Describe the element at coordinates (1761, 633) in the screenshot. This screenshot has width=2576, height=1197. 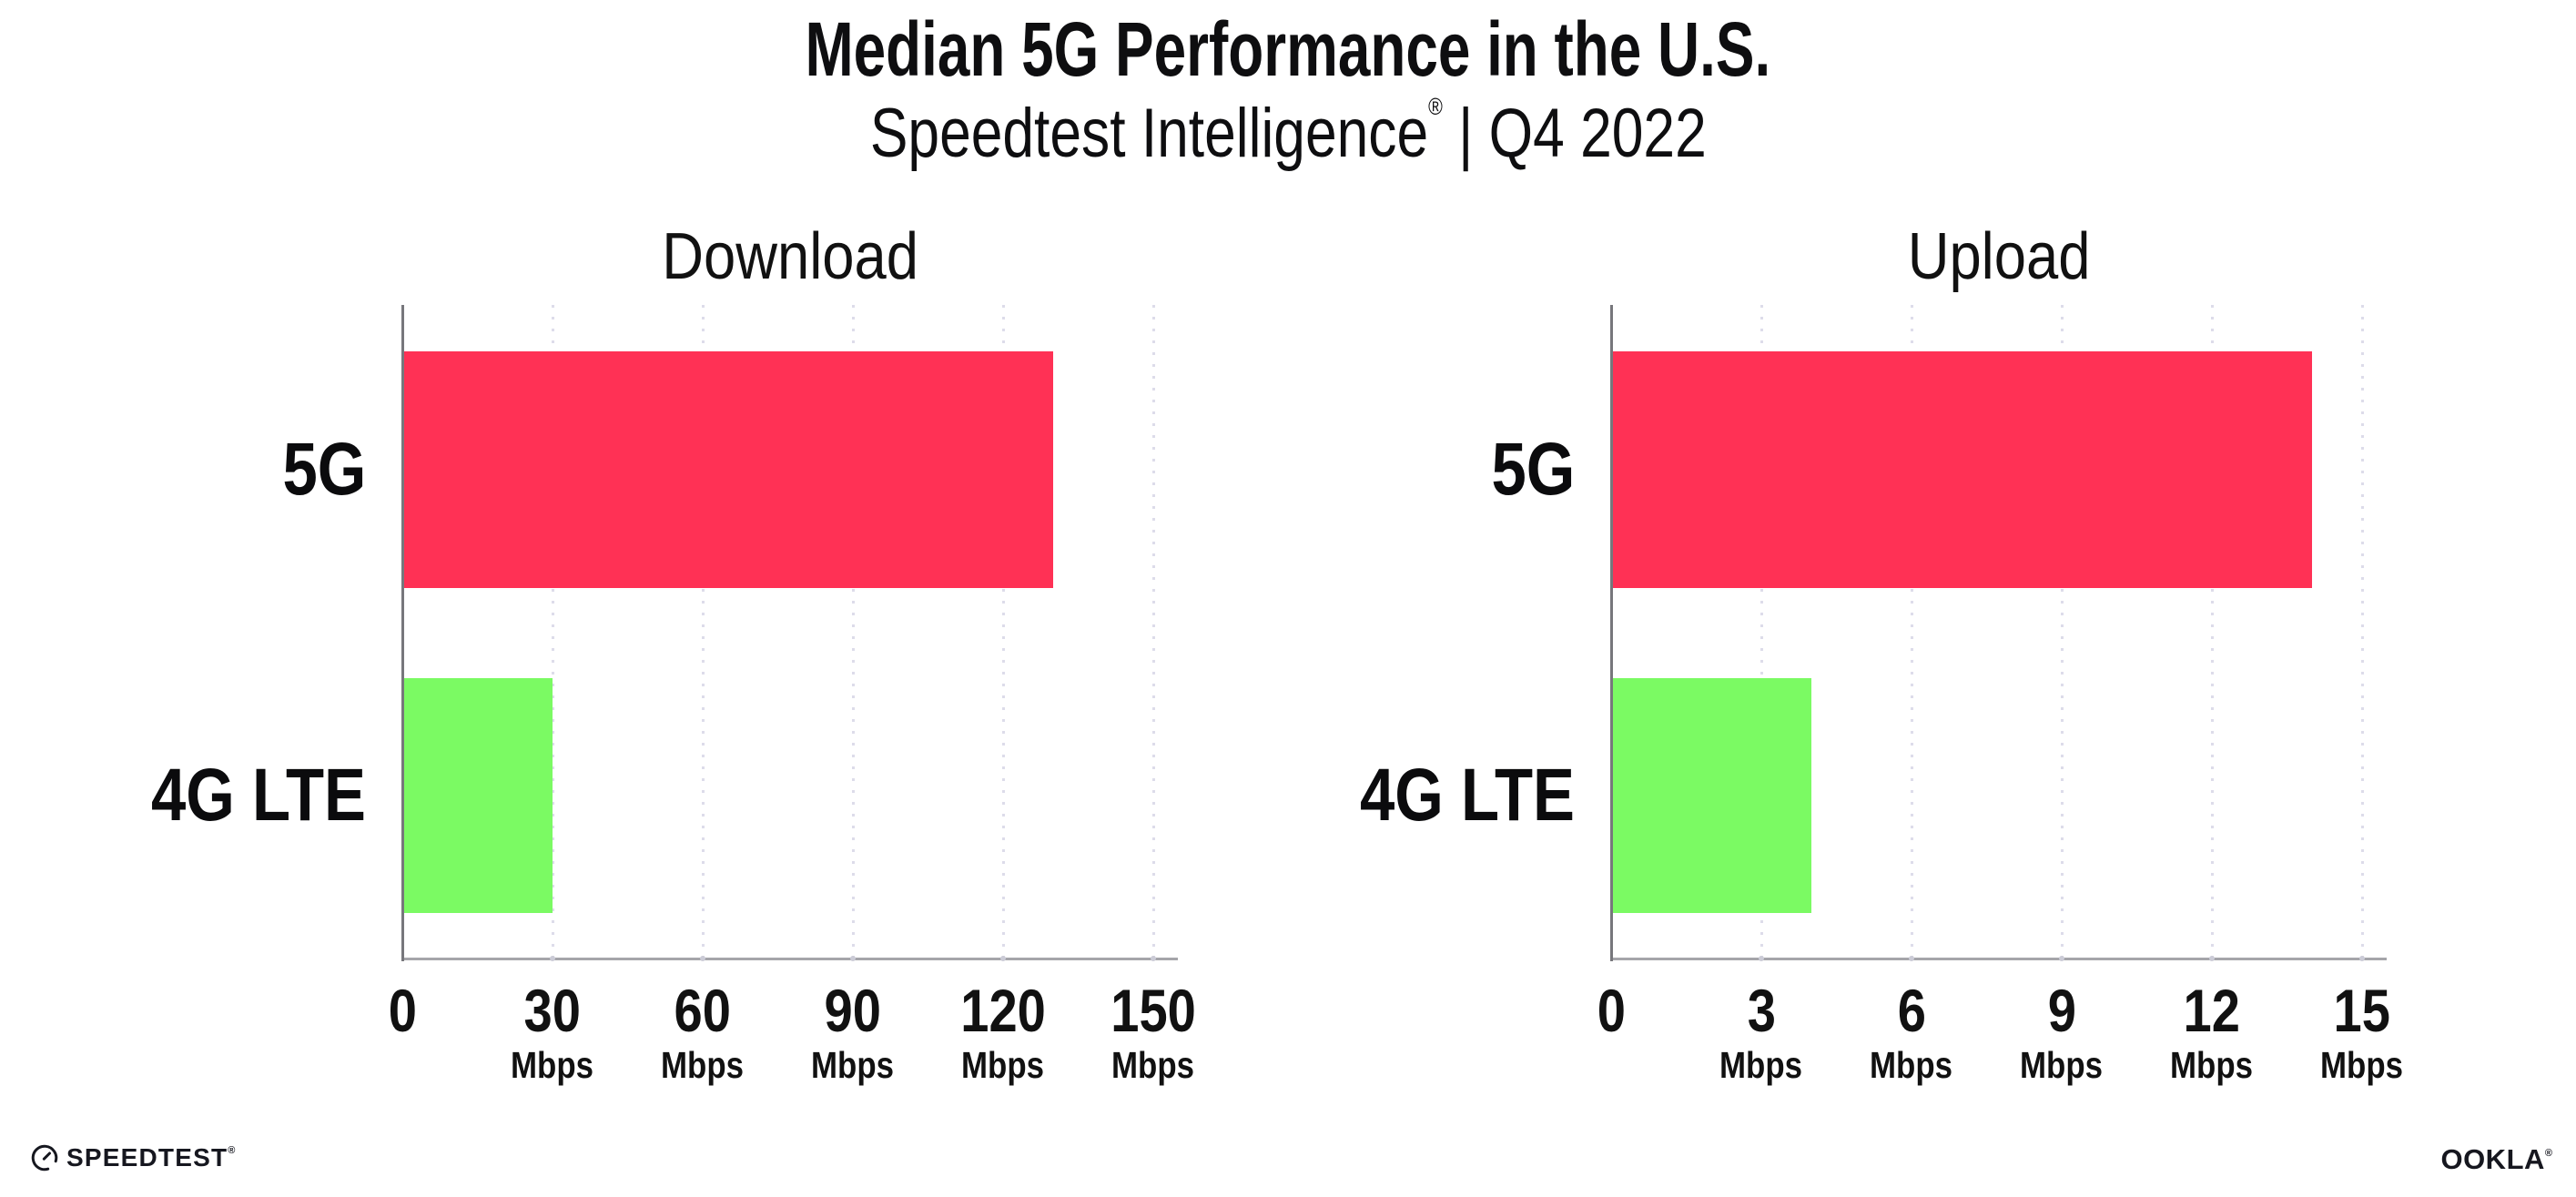
I see `gridline-3-mbps` at that location.